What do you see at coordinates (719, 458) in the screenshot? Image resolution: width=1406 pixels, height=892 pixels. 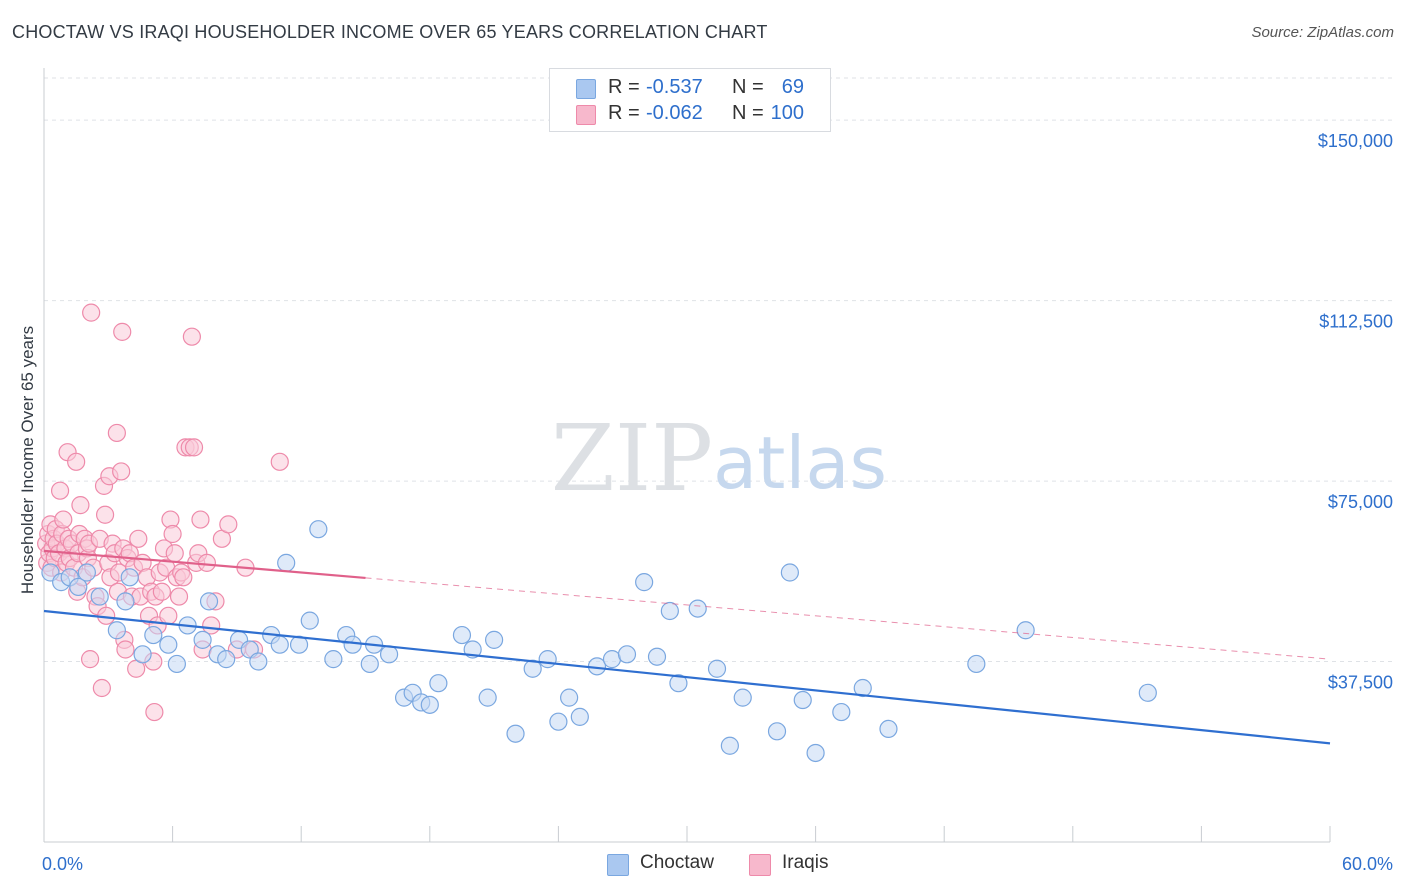 I see `watermark: ZIP atlas` at bounding box center [719, 458].